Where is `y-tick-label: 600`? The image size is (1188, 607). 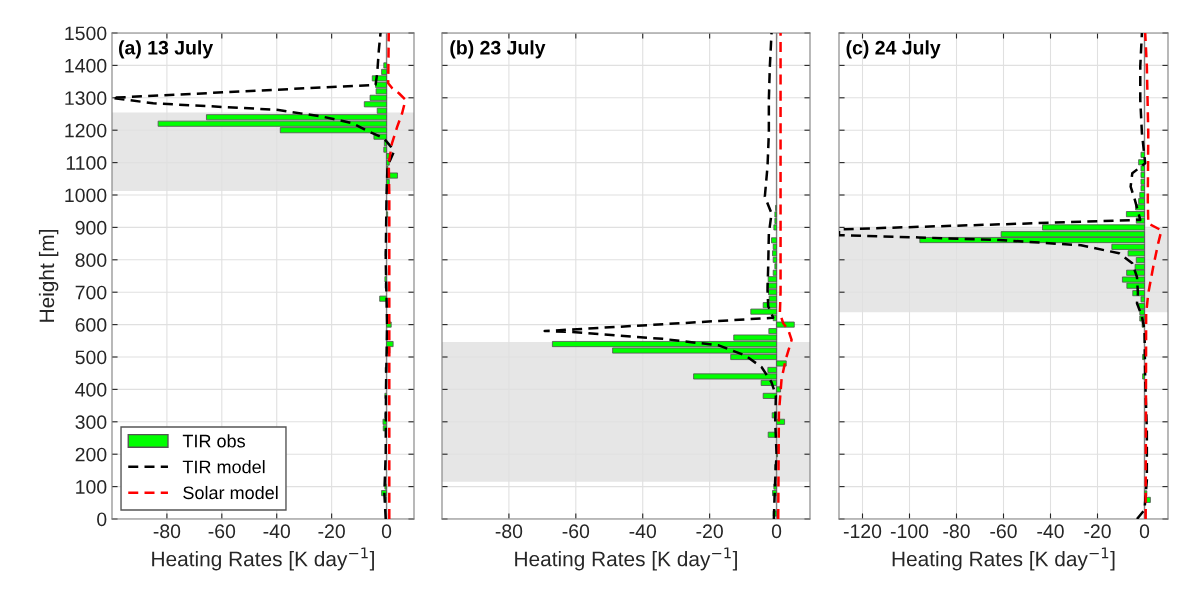
y-tick-label: 600 is located at coordinates (91, 325).